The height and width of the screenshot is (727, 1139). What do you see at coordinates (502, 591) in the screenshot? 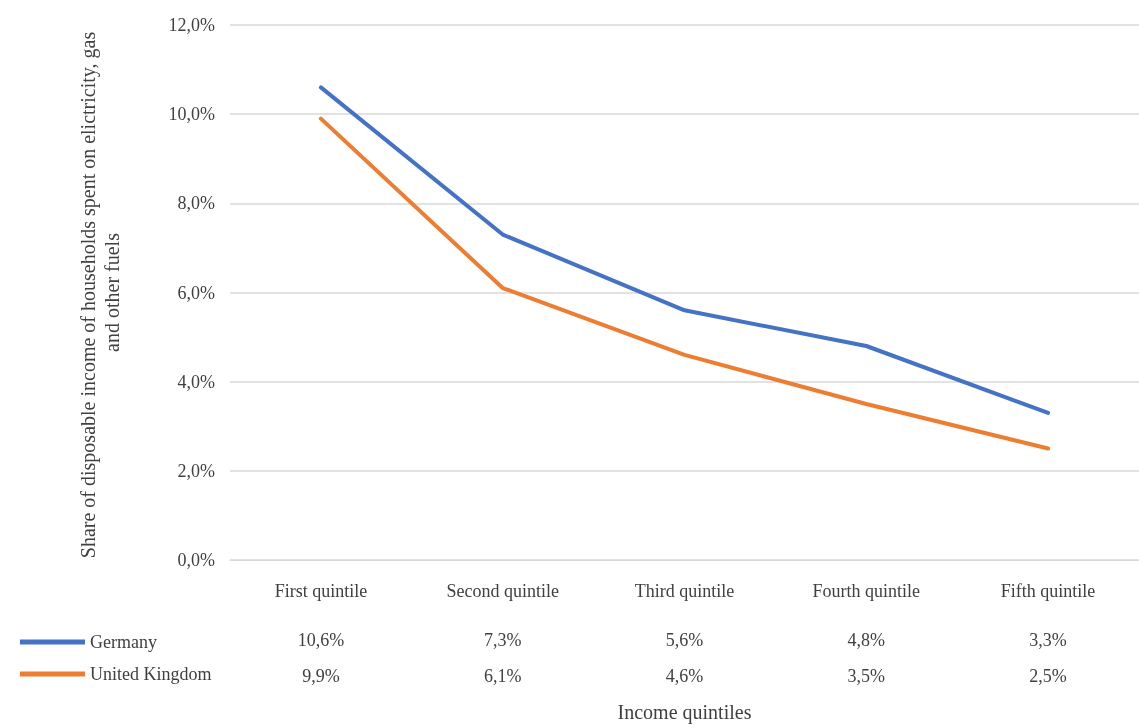
I see `x-tick-label: Second quintile` at bounding box center [502, 591].